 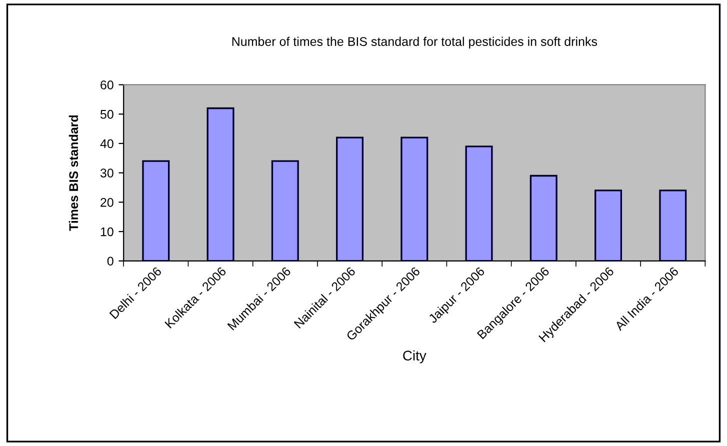 What do you see at coordinates (415, 42) in the screenshot?
I see `chart-title: Number of times the BIS standard for total pesticides in soft drinks` at bounding box center [415, 42].